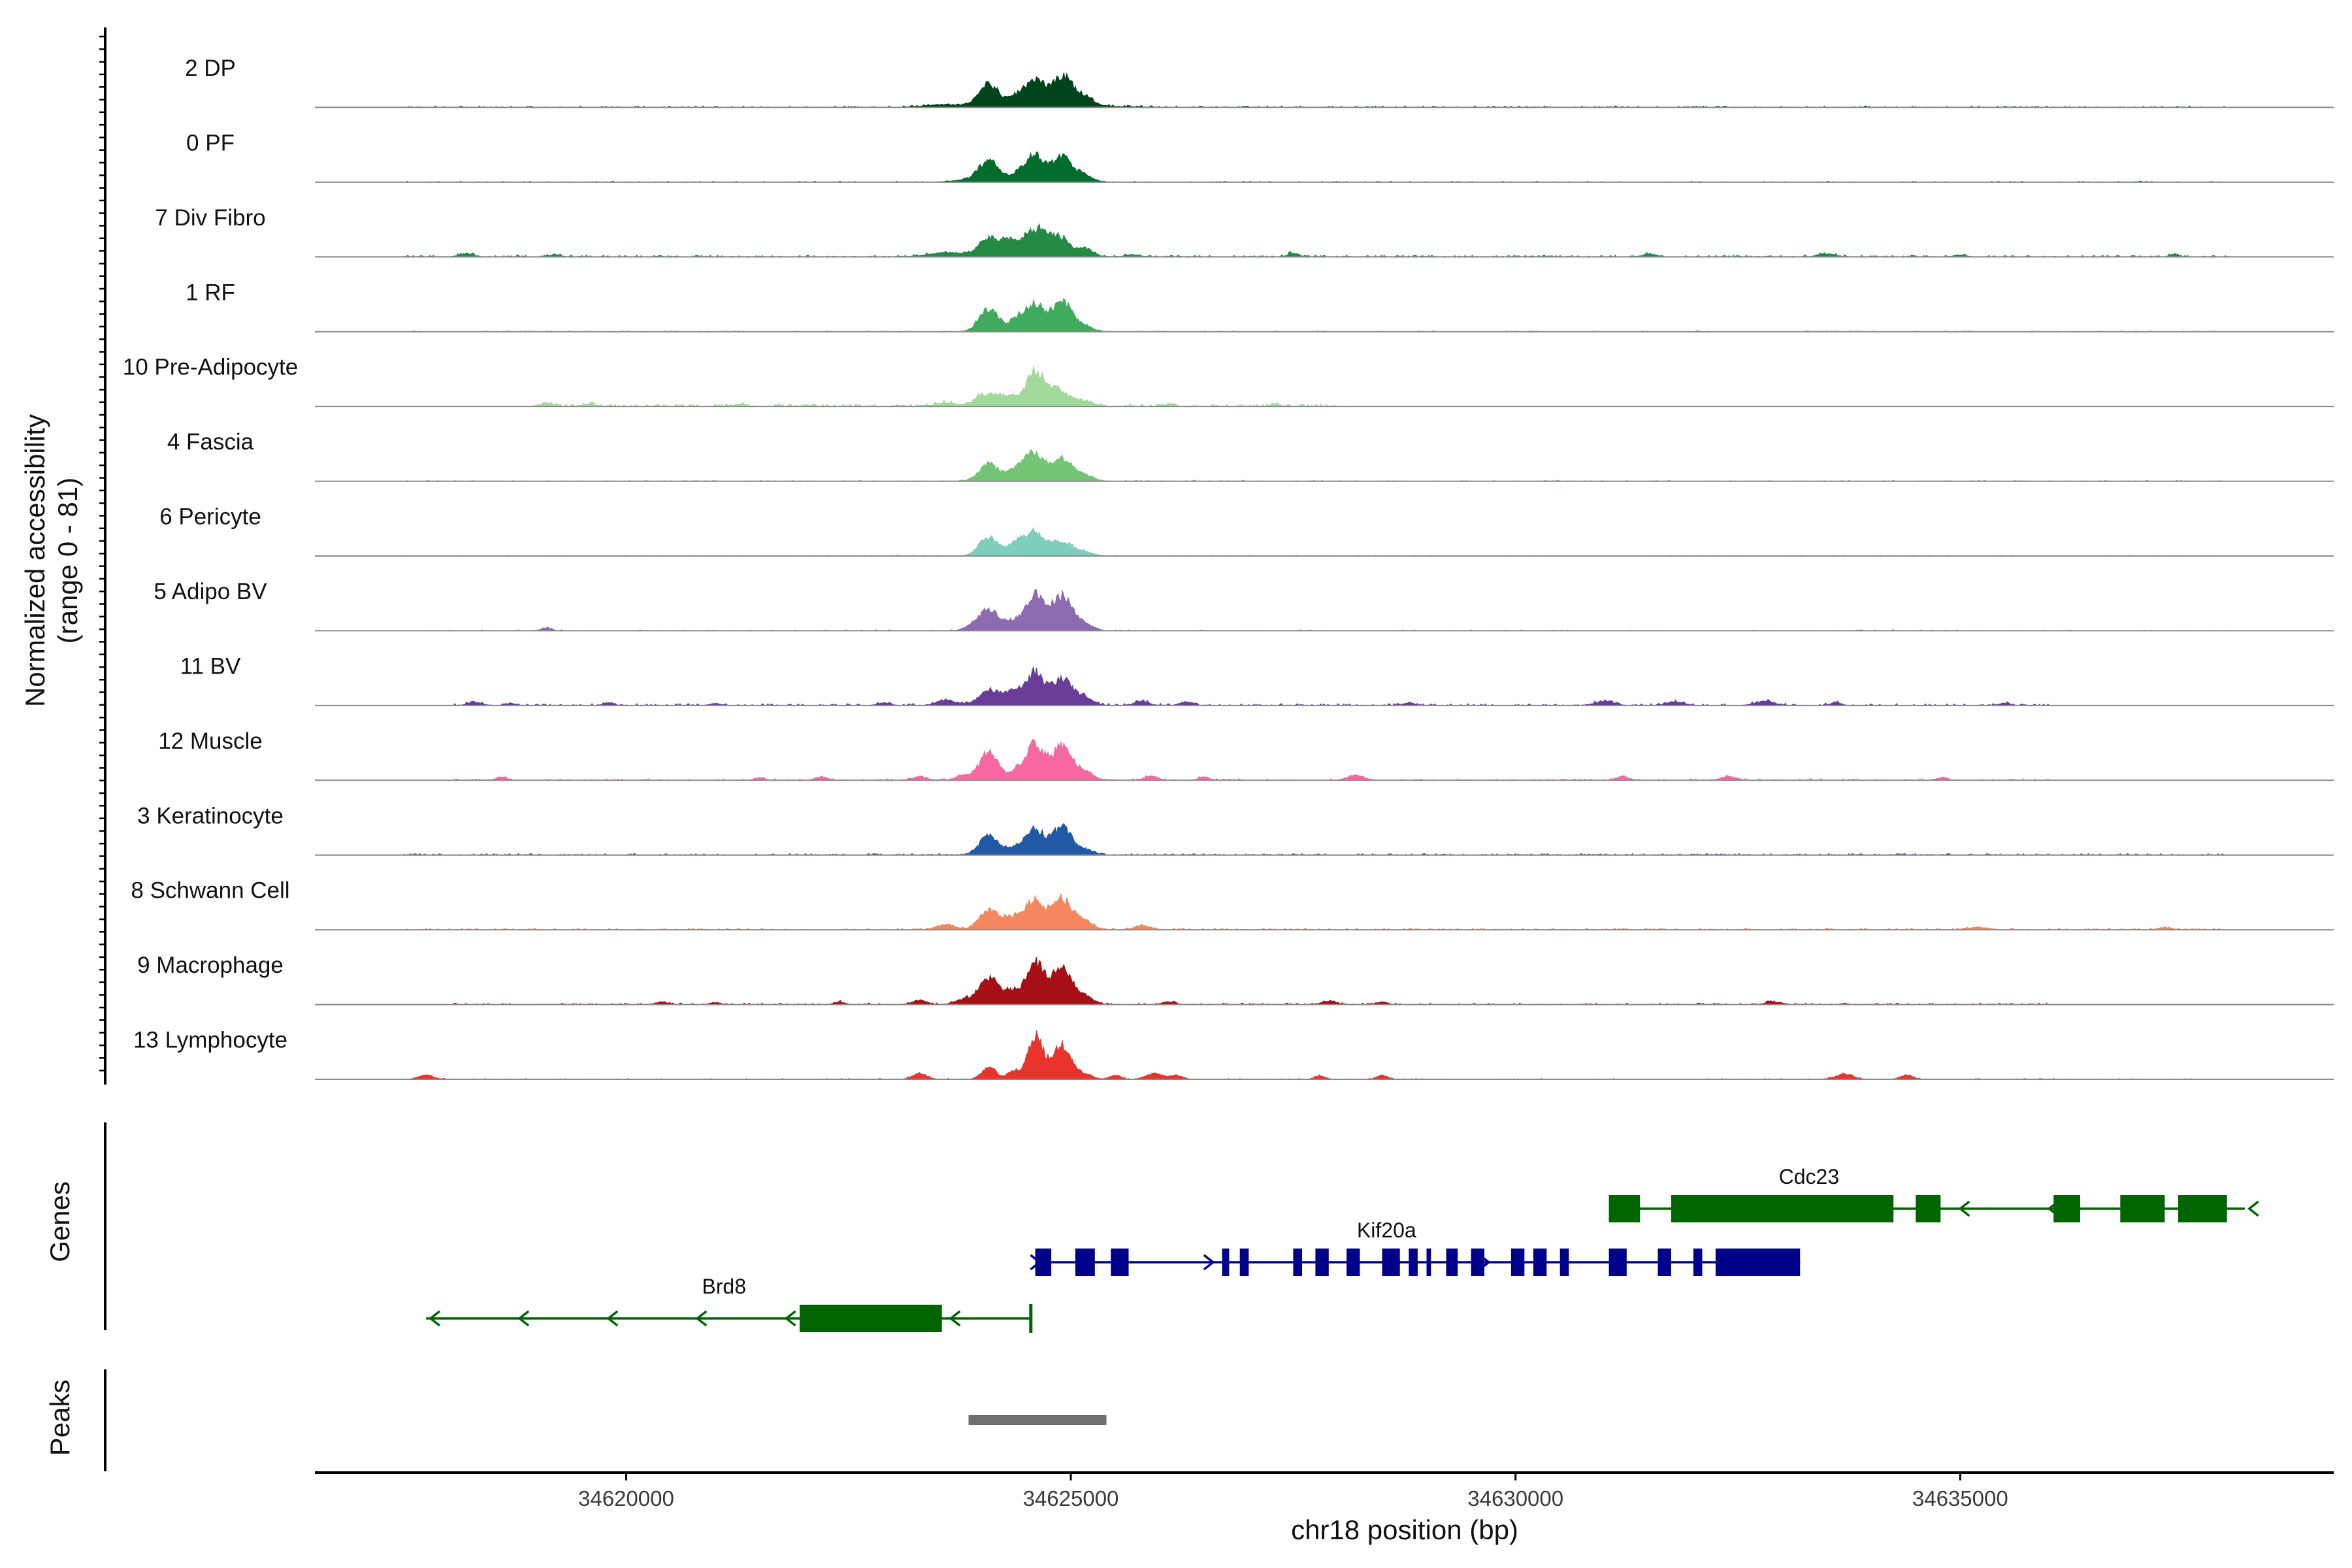  What do you see at coordinates (102, 556) in the screenshot?
I see `coverage-y-axis` at bounding box center [102, 556].